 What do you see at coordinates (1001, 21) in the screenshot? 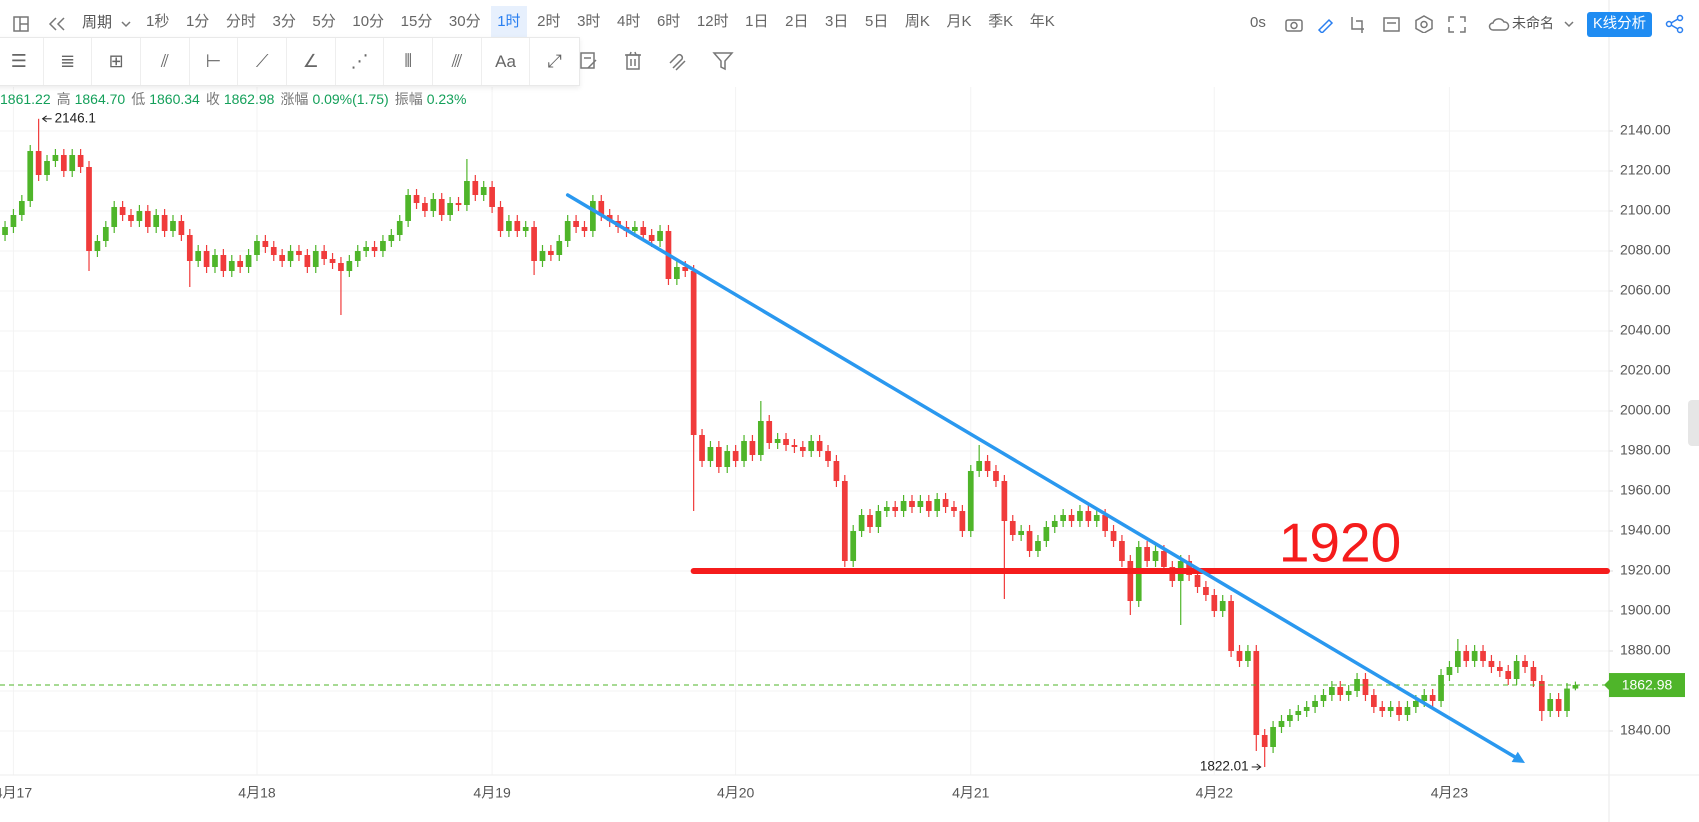
I see `period-button: 季K` at bounding box center [1001, 21].